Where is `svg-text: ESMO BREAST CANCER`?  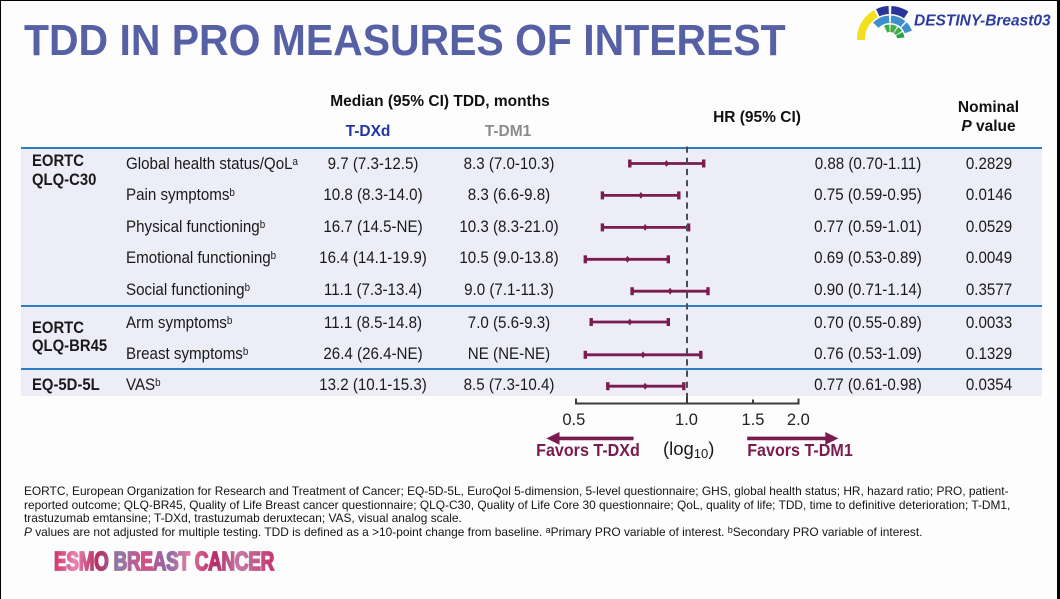 svg-text: ESMO BREAST CANCER is located at coordinates (164, 561).